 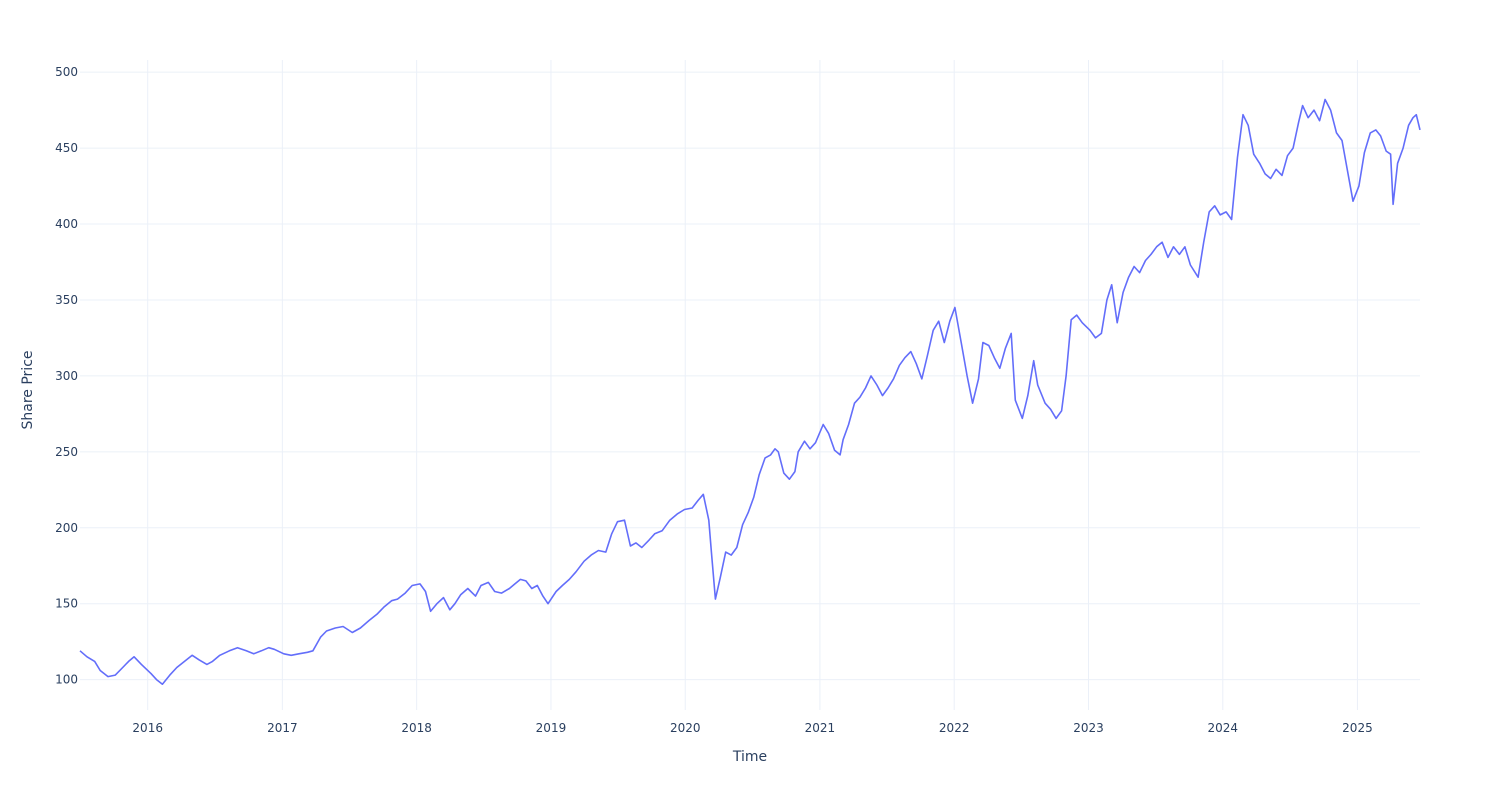 What do you see at coordinates (749, 757) in the screenshot?
I see `x-axis-title: Time` at bounding box center [749, 757].